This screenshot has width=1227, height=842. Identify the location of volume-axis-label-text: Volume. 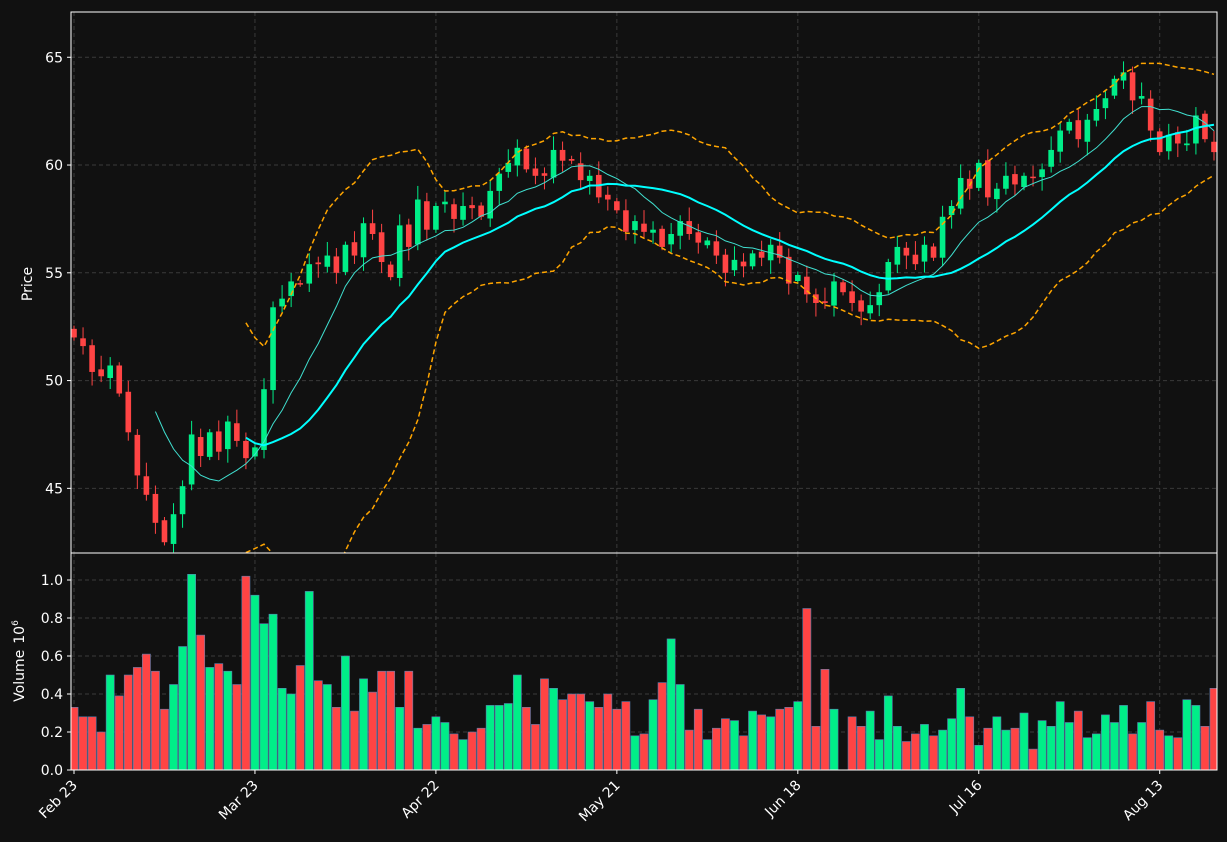
(20, 676).